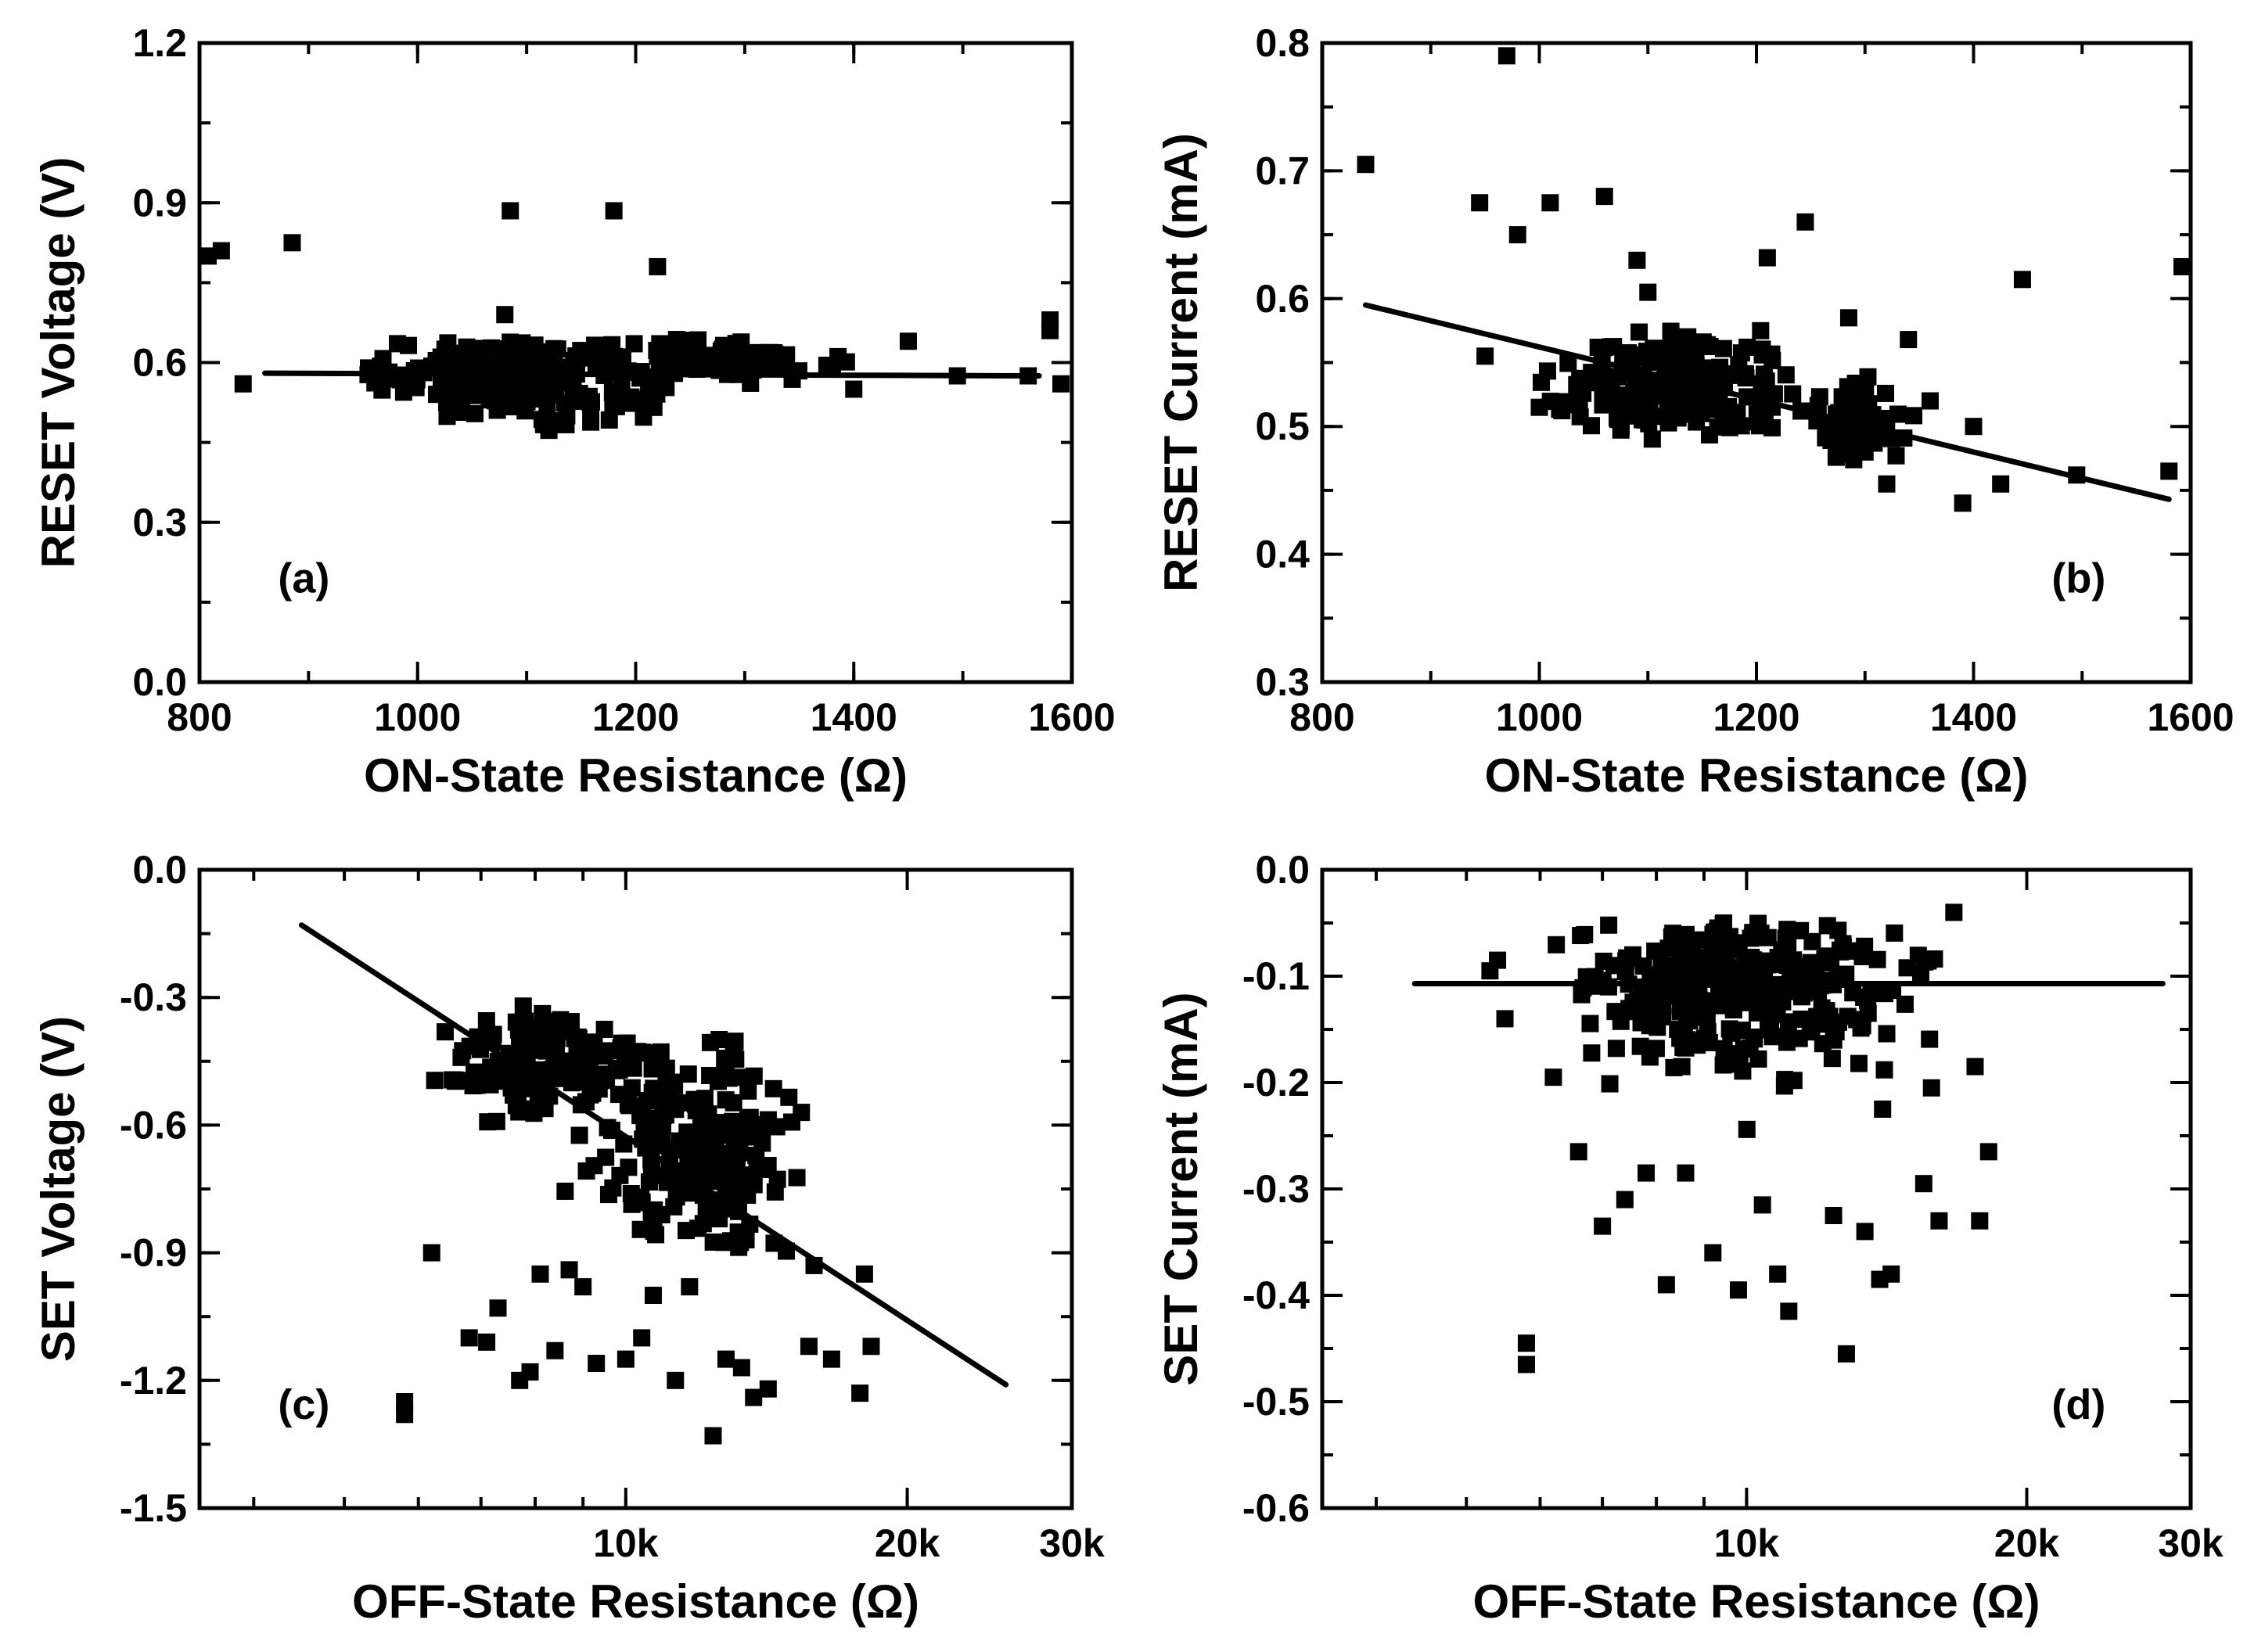  I want to click on y-tick-label: 0.4, so click(1282, 554).